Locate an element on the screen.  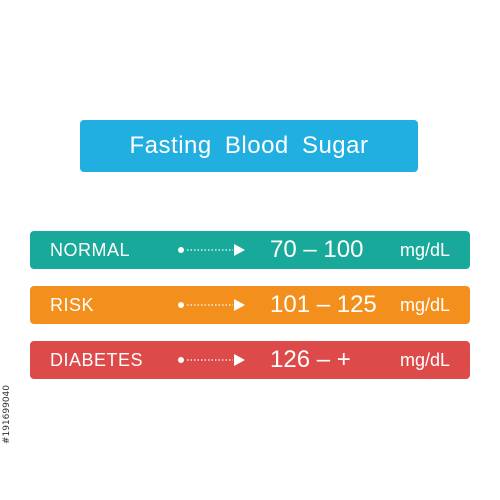
title-banner: Fasting Blood Sugar is located at coordinates (249, 146).